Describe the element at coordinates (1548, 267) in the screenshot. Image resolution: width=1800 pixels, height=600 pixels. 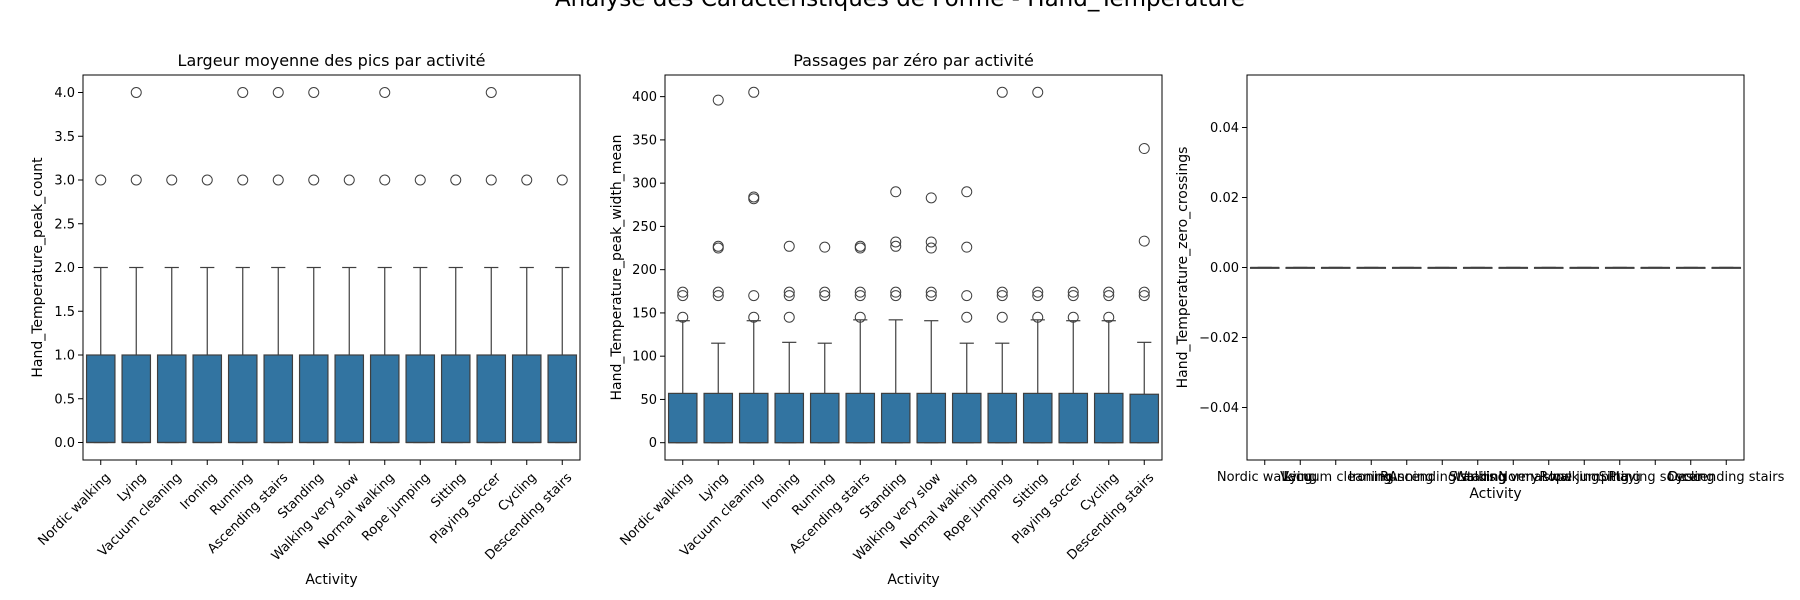
I see `box-normal-walking` at that location.